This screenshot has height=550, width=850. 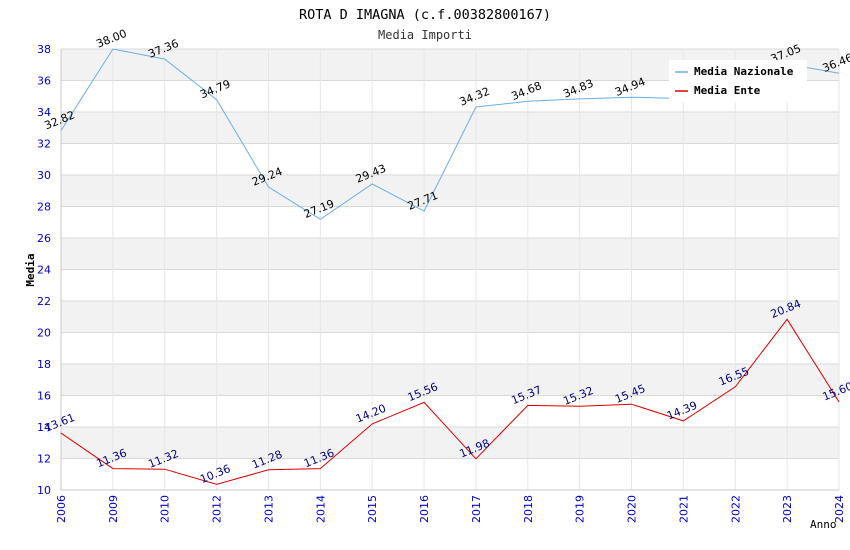 I want to click on x-tick-label: 2018, so click(x=528, y=509).